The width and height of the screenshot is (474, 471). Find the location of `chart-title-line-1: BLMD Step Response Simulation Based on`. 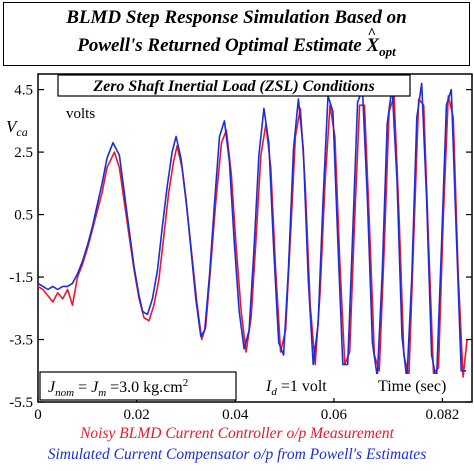

chart-title-line-1: BLMD Step Response Simulation Based on is located at coordinates (236, 17).